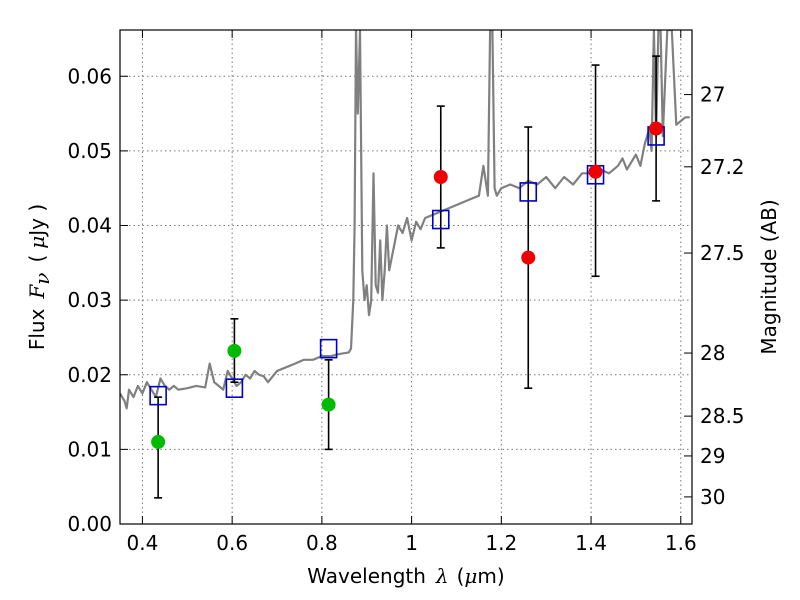 The height and width of the screenshot is (600, 800). What do you see at coordinates (89, 151) in the screenshot?
I see `y-tick-label: 0.05` at bounding box center [89, 151].